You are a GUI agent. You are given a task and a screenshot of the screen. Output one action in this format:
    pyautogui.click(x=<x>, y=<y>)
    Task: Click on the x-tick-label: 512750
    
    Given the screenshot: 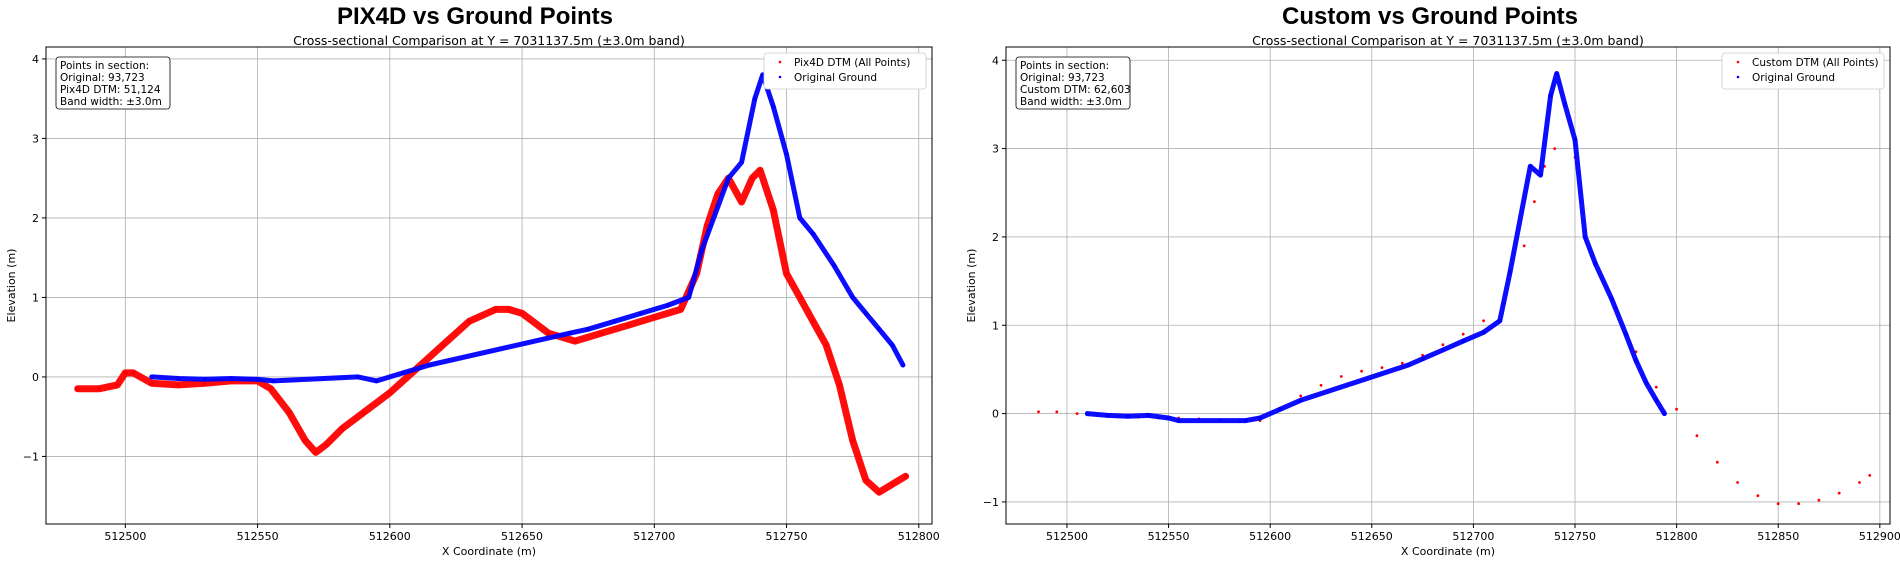 What is the action you would take?
    pyautogui.click(x=787, y=536)
    